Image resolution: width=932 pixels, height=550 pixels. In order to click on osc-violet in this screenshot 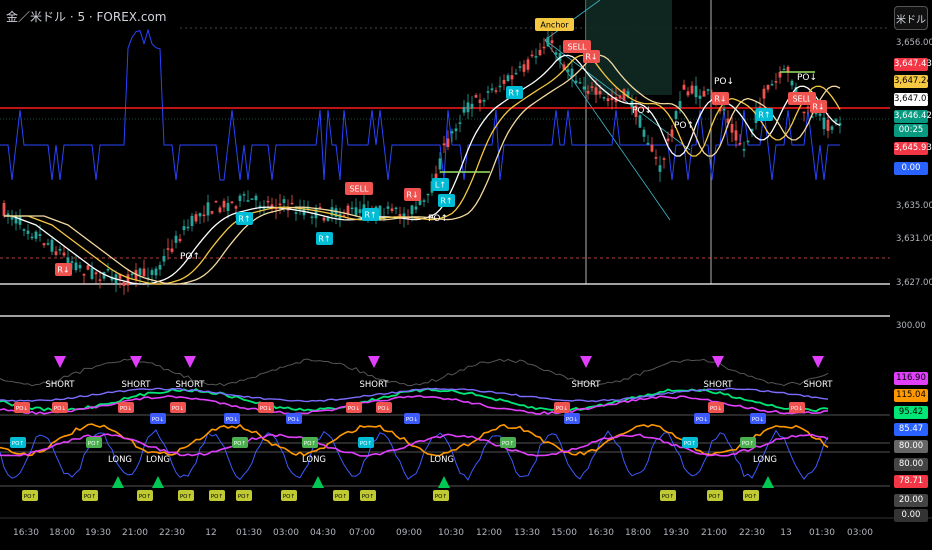, I will do `click(414, 395)`.